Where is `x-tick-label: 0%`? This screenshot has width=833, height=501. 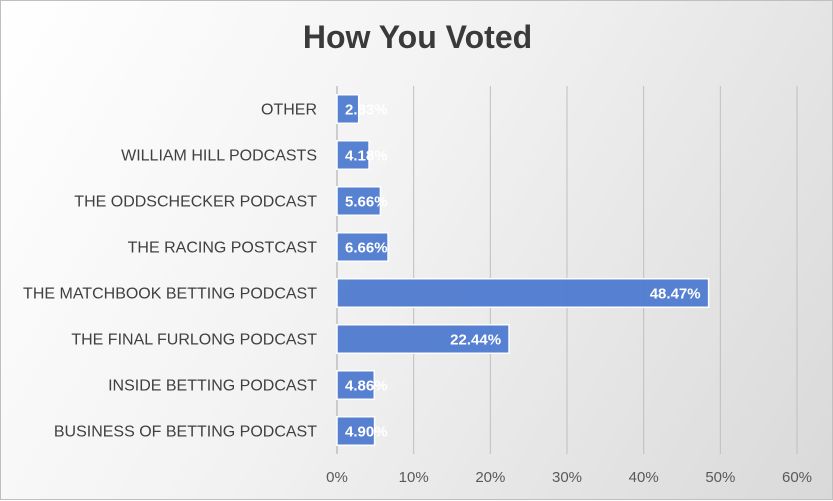 x-tick-label: 0% is located at coordinates (337, 477).